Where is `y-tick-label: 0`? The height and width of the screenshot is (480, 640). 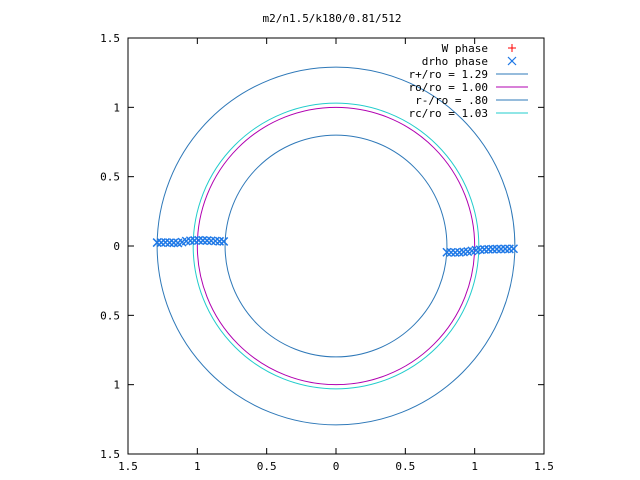 y-tick-label: 0 is located at coordinates (116, 246).